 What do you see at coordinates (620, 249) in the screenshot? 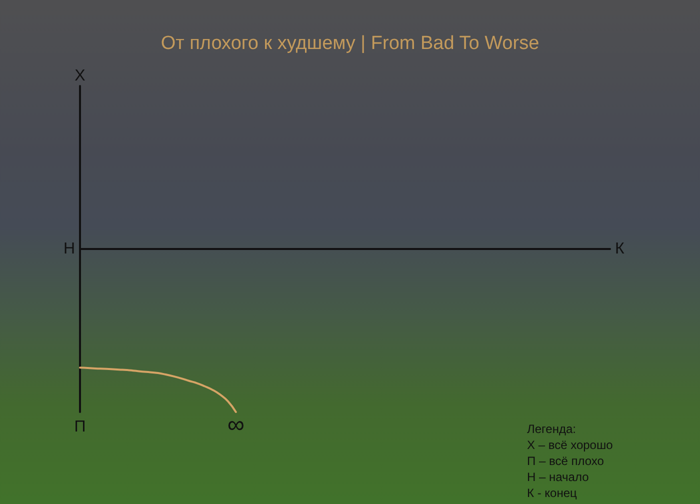
I see `x-axis-title: К` at bounding box center [620, 249].